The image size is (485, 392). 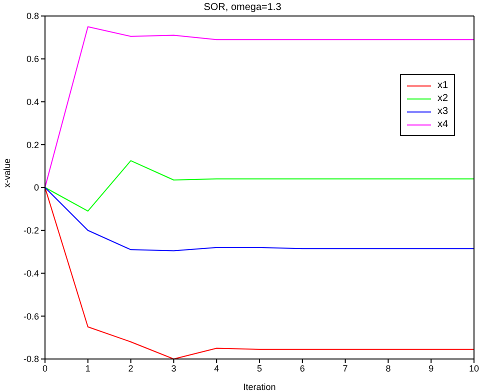 I want to click on x-tick-label: 0, so click(x=45, y=368).